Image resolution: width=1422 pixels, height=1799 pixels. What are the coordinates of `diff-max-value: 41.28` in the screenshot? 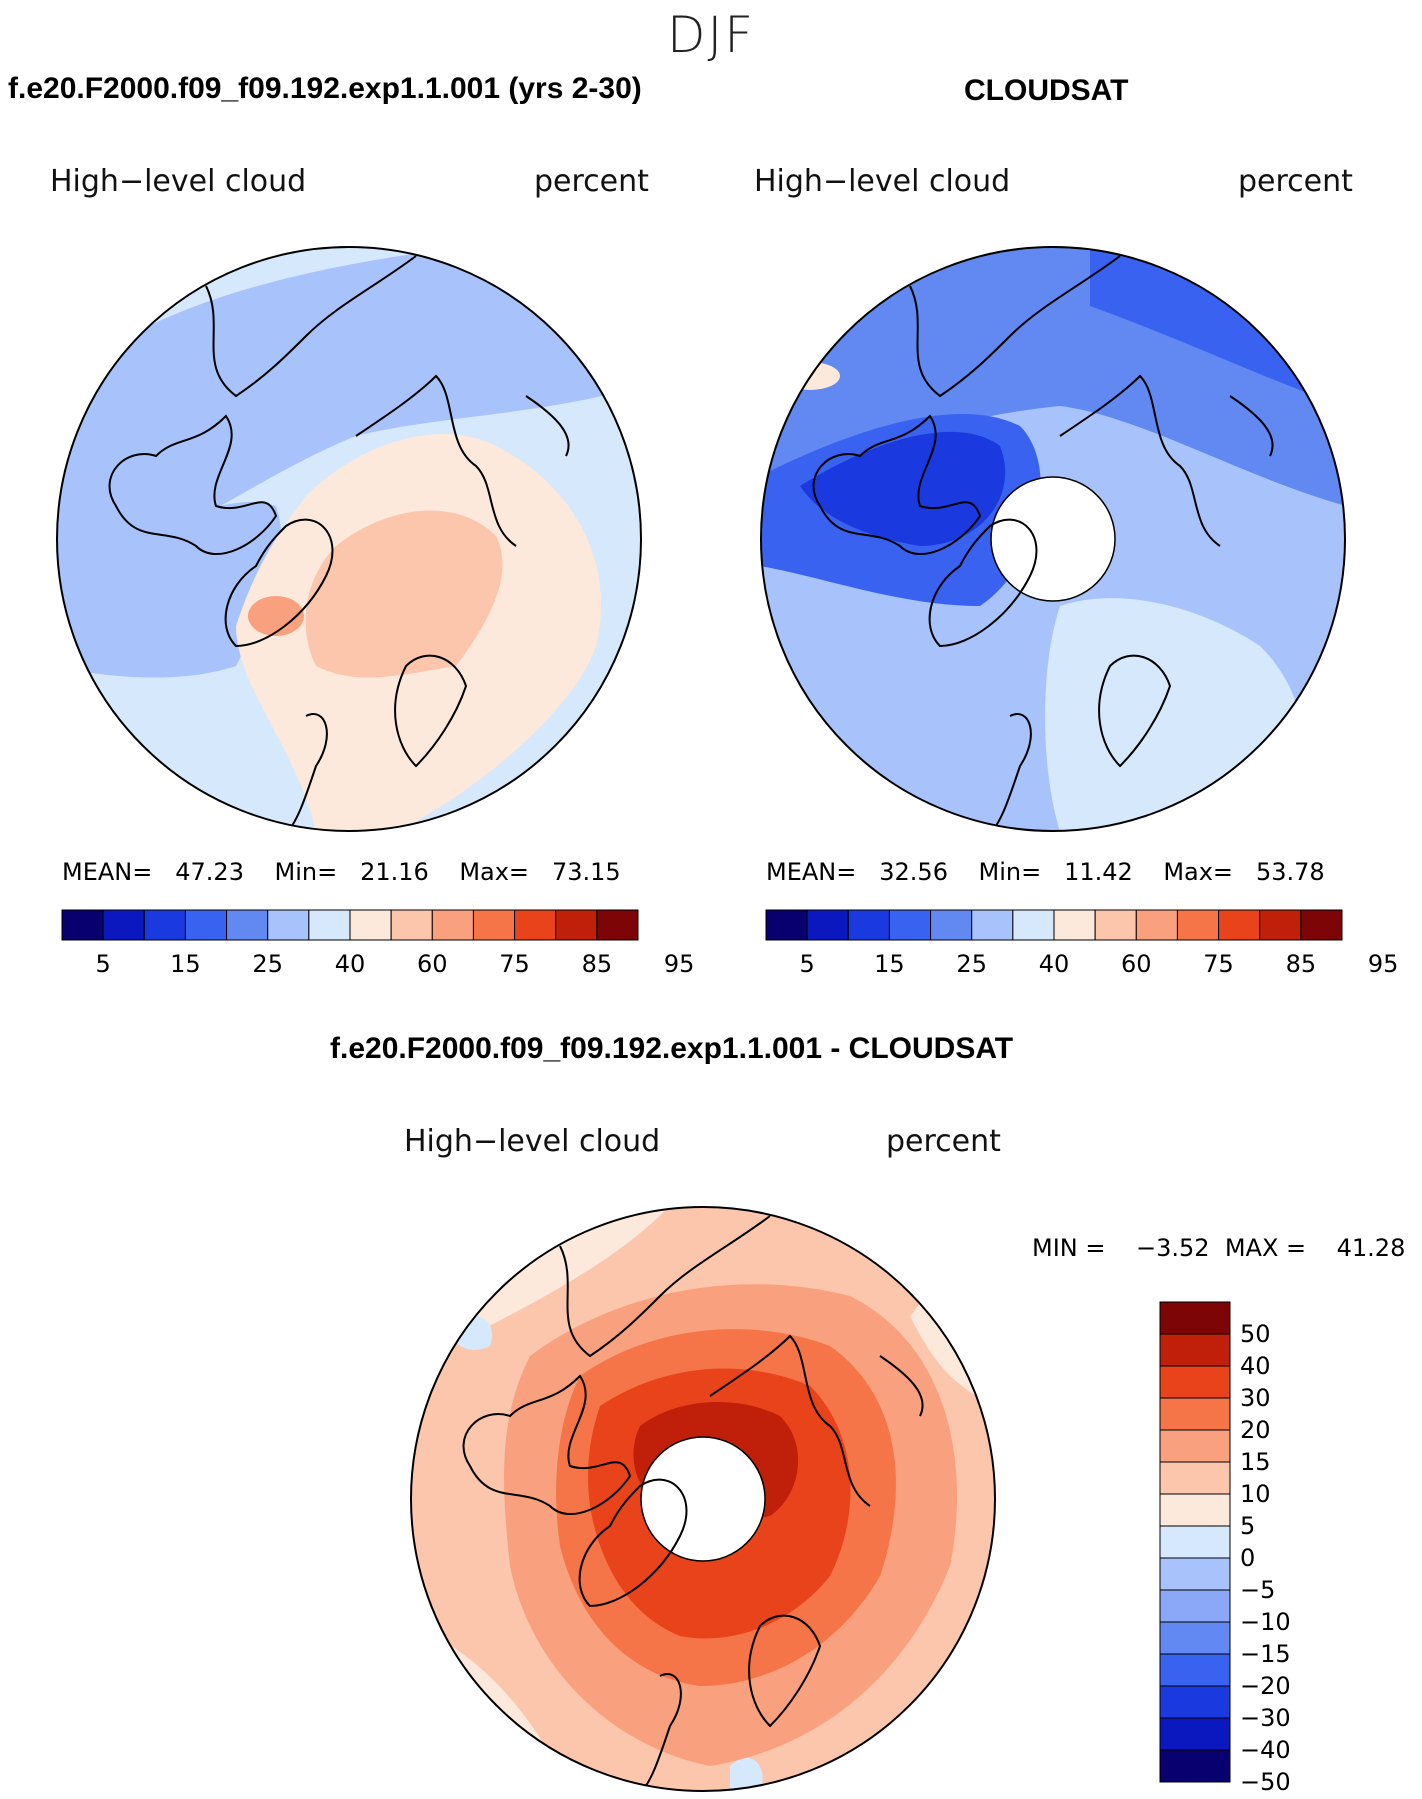 It's located at (1371, 1248).